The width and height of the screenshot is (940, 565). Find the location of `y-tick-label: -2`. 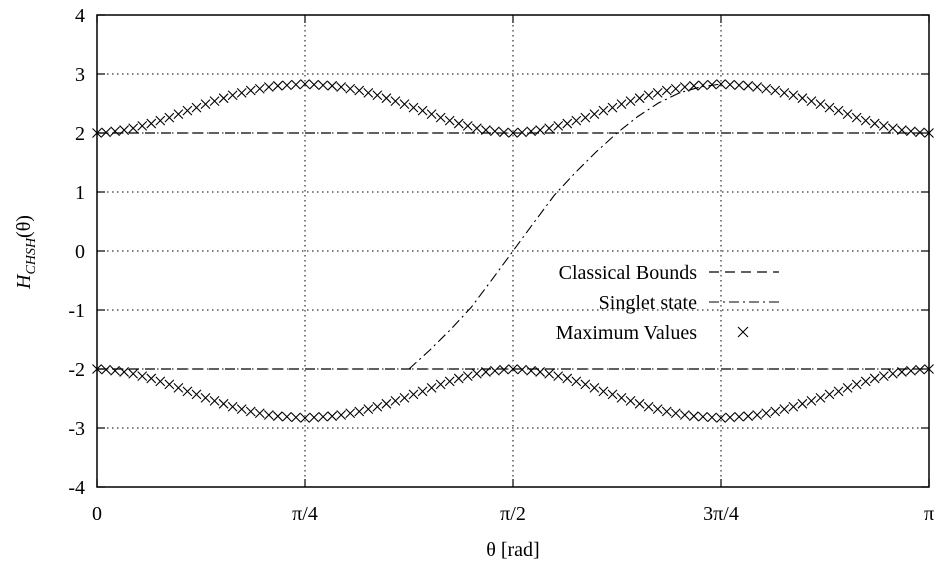

y-tick-label: -2 is located at coordinates (76, 370).